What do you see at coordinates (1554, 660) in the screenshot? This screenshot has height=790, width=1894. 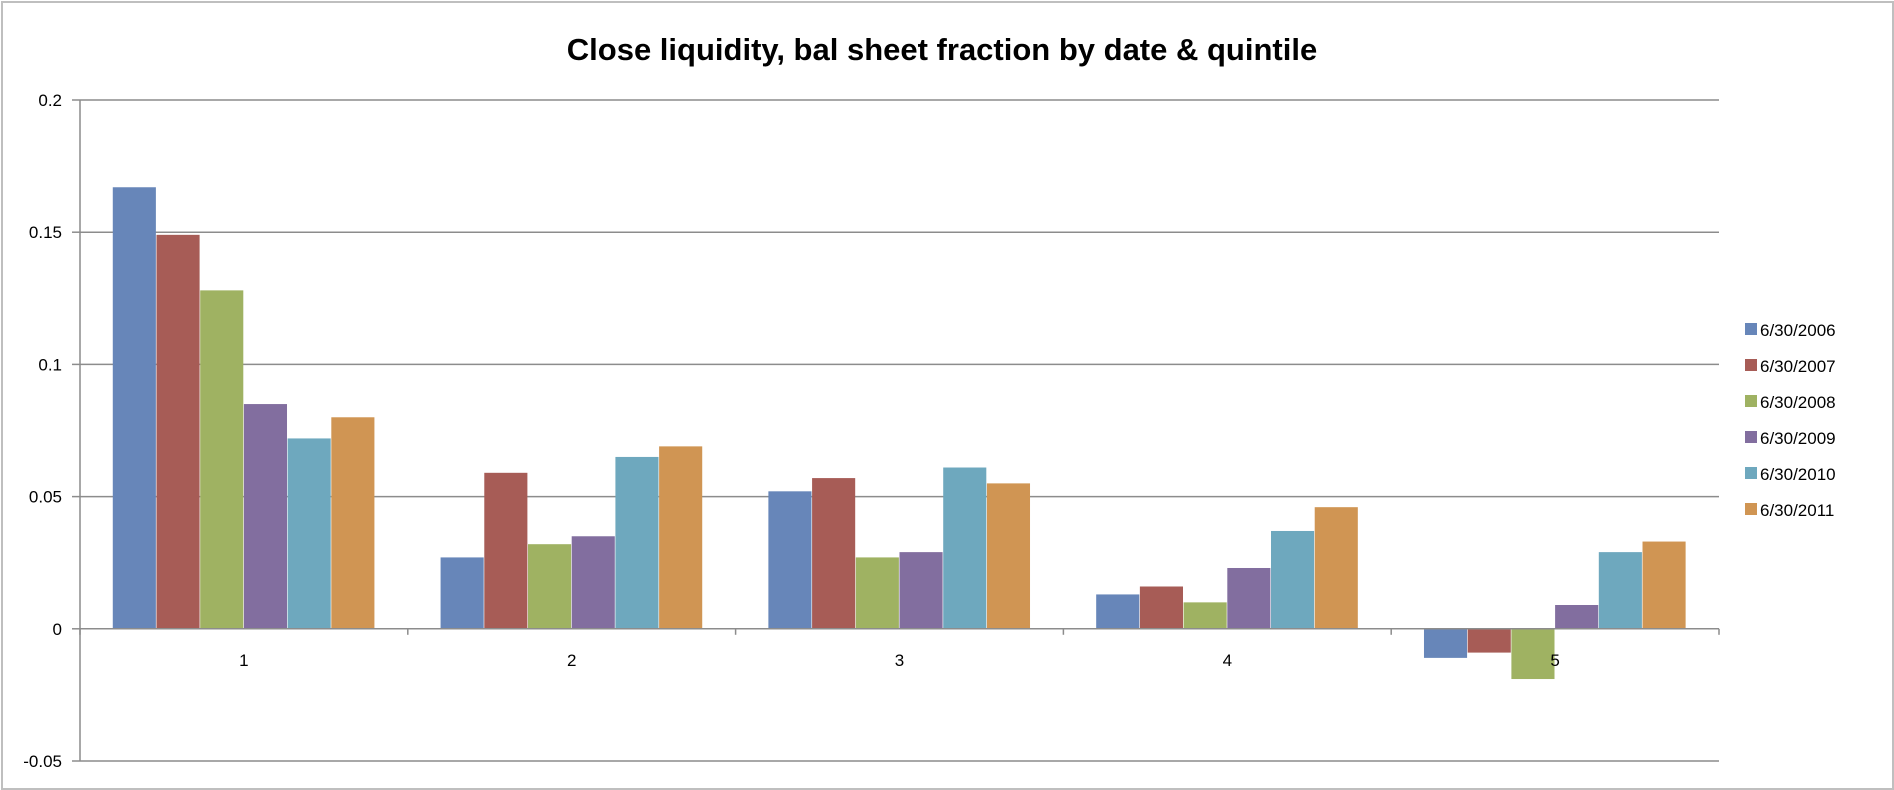 I see `x-tick-label: 5` at bounding box center [1554, 660].